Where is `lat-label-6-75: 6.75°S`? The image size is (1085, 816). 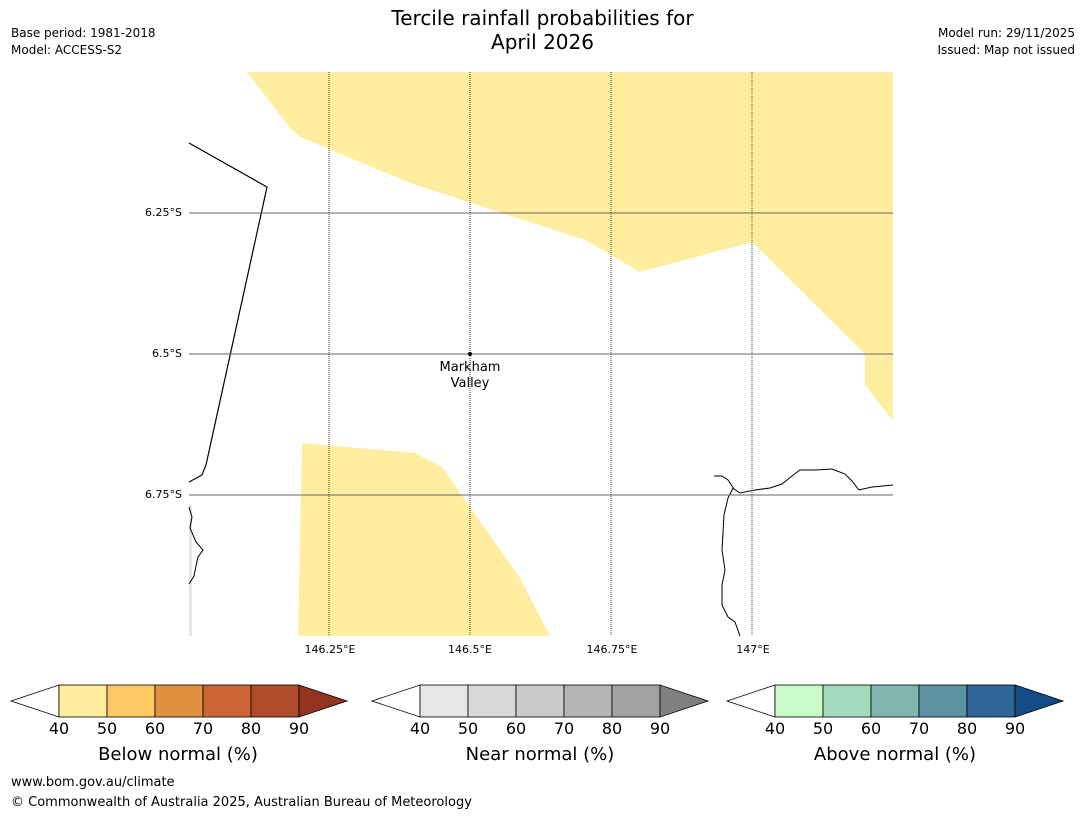 lat-label-6-75: 6.75°S is located at coordinates (163, 494).